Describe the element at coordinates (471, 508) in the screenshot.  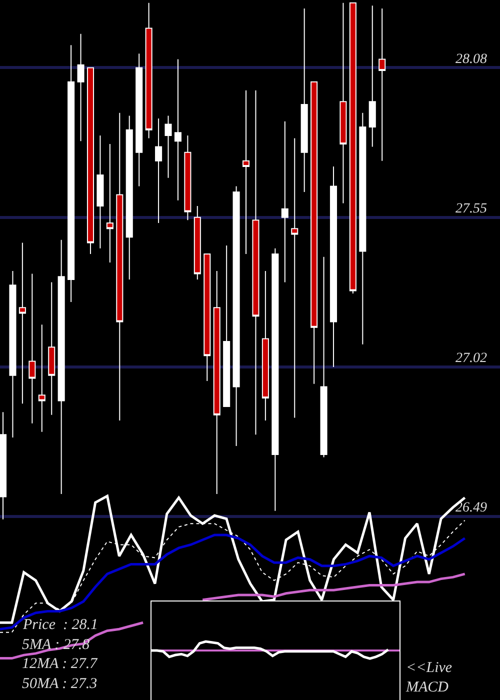
I see `y-tick-label: 26.49` at that location.